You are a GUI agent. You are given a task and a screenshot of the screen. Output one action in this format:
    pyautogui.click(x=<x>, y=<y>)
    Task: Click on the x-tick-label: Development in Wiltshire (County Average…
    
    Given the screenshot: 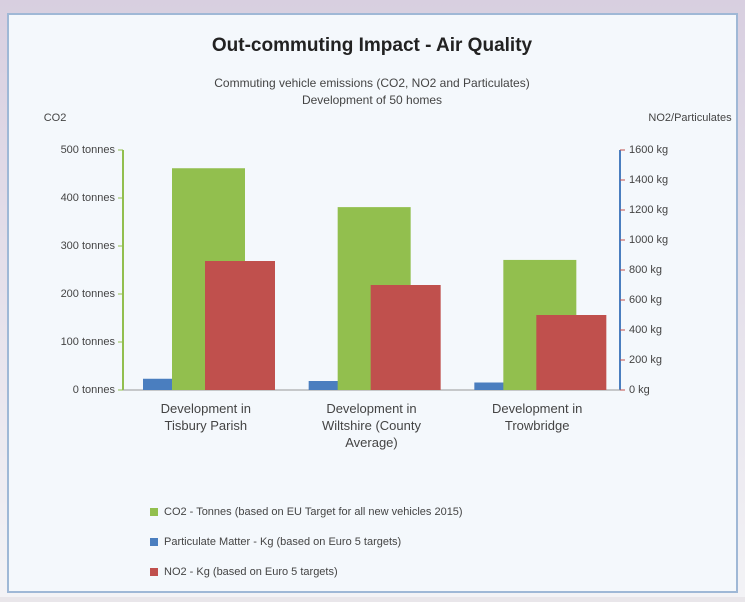 What is the action you would take?
    pyautogui.click(x=371, y=425)
    